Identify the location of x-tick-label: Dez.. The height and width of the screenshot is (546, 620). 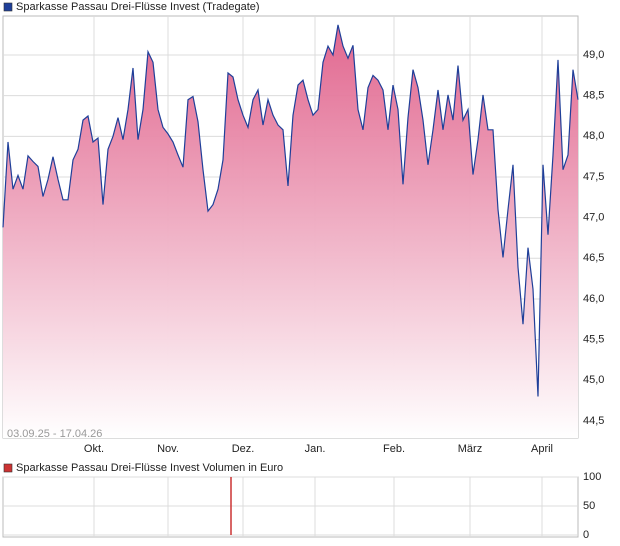
(243, 449).